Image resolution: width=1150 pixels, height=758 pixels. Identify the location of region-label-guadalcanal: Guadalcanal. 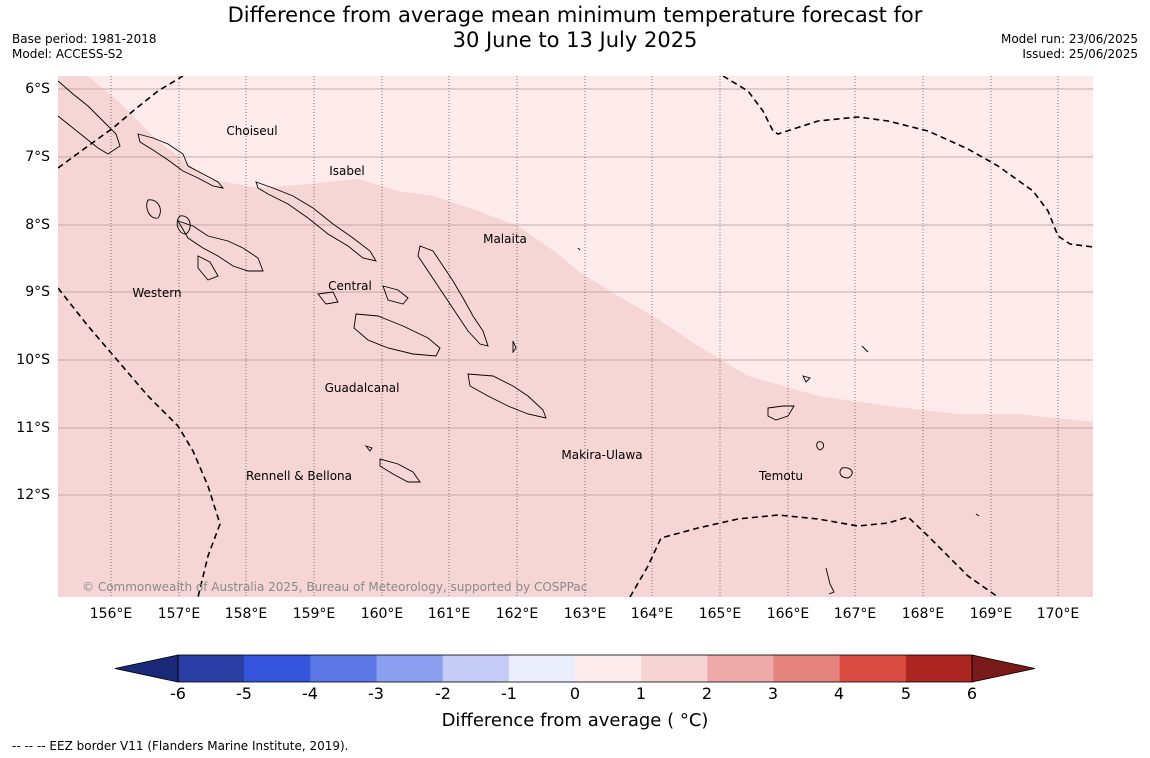
(362, 388).